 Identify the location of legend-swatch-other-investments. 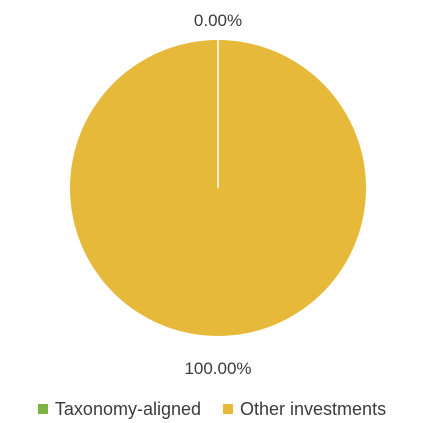
(228, 409).